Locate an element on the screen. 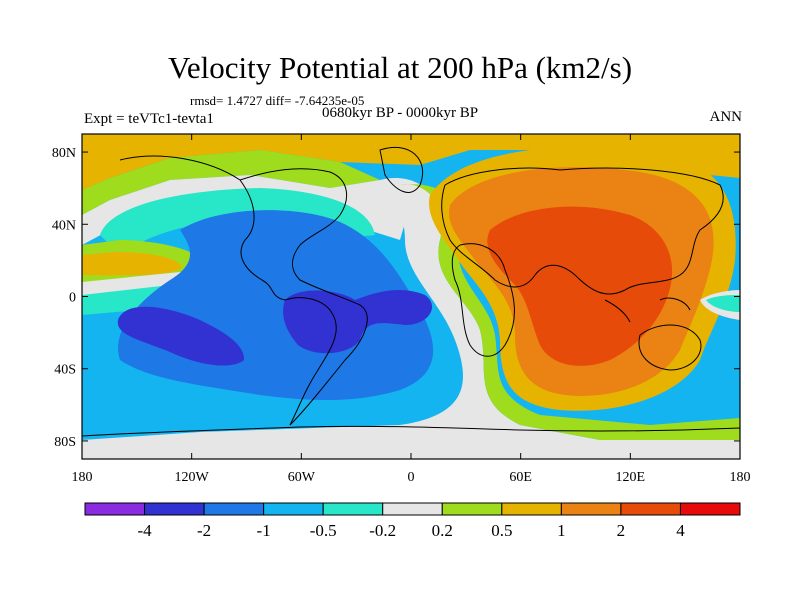 This screenshot has width=800, height=600. red-orange-high is located at coordinates (580, 286).